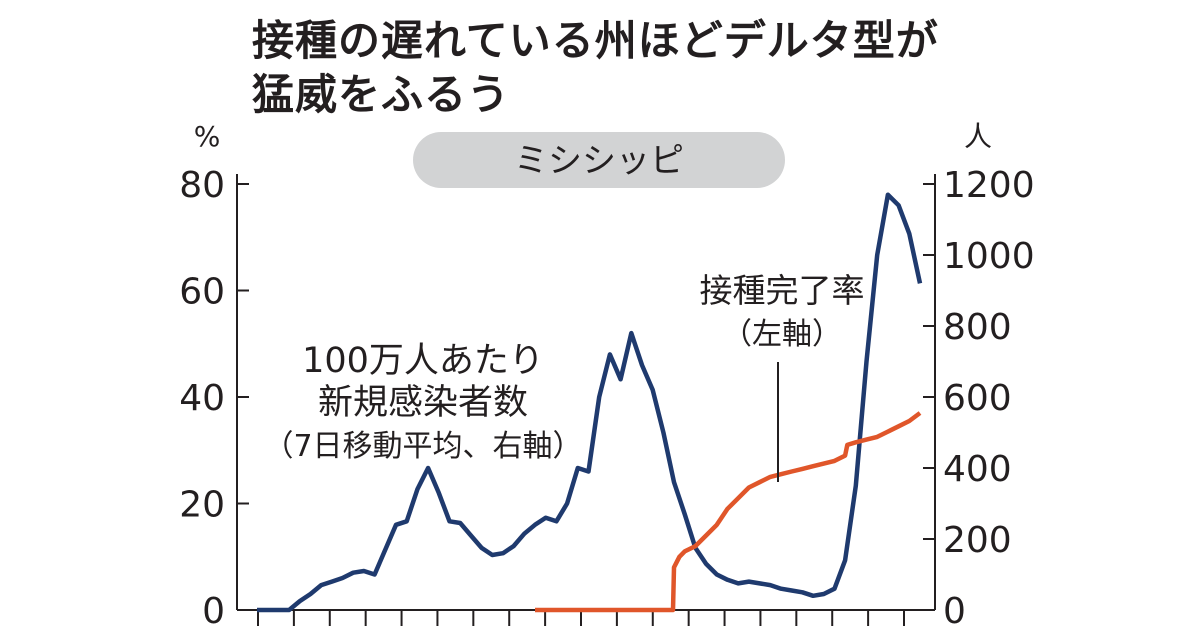  What do you see at coordinates (989, 185) in the screenshot?
I see `right-tick-label: 1200` at bounding box center [989, 185].